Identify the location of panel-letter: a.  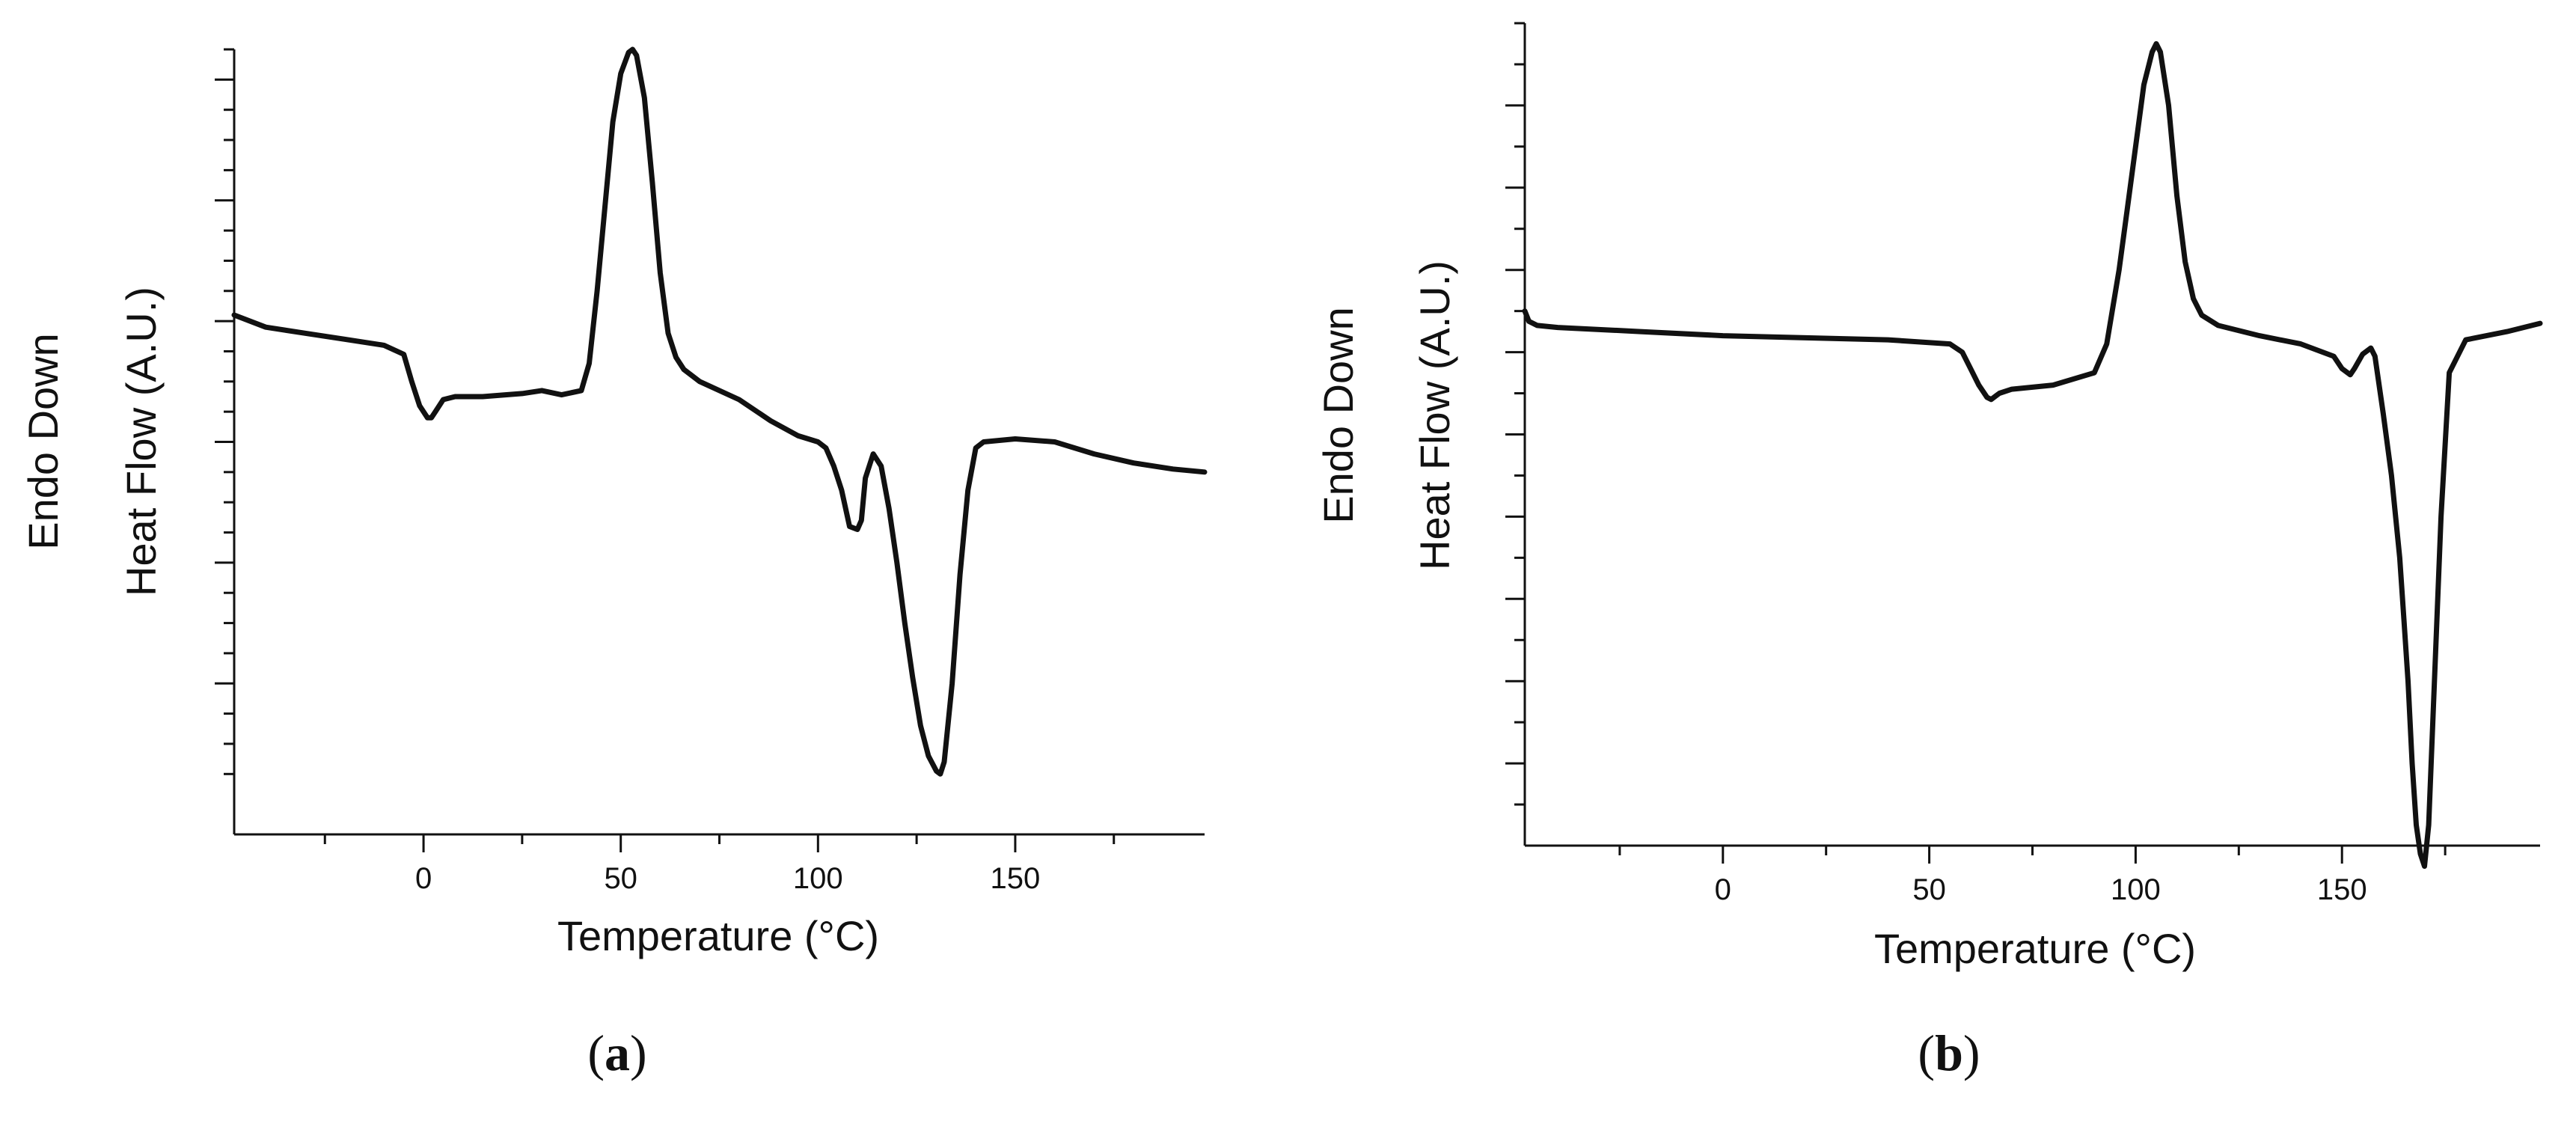
(617, 1052).